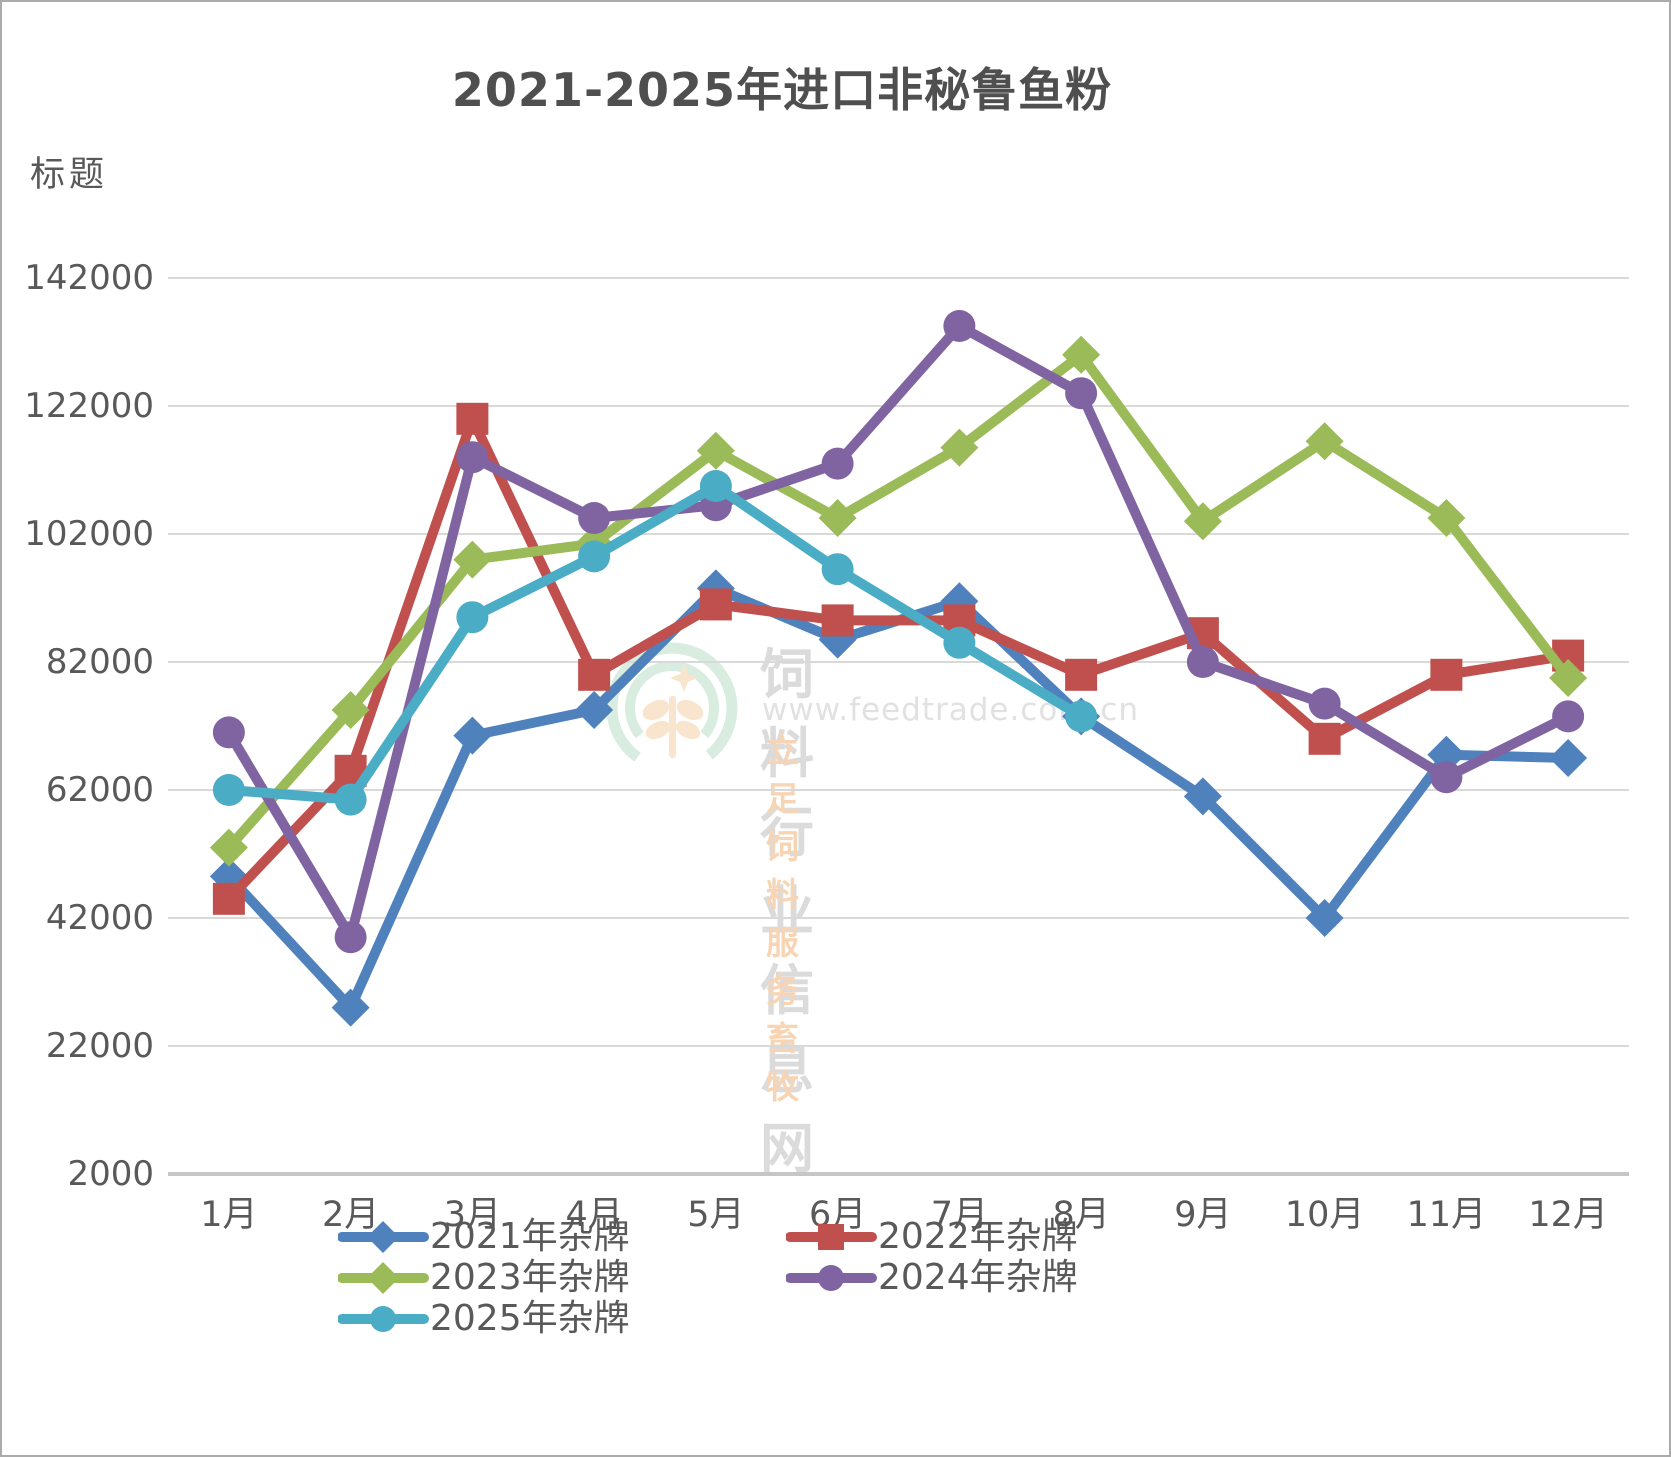  I want to click on legend-marker-2022-square-icon, so click(831, 1237).